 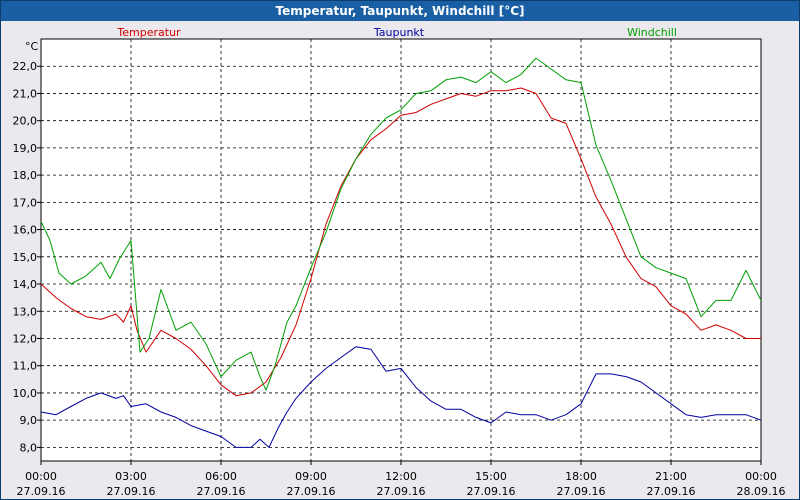 I want to click on y-tick-label: 17,0, so click(x=25, y=202).